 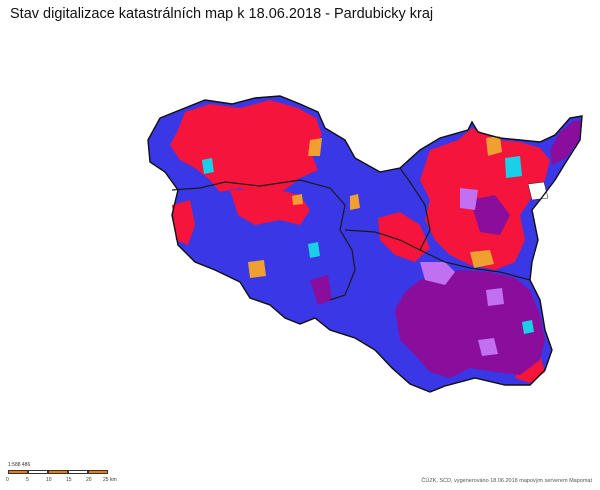 What do you see at coordinates (321, 290) in the screenshot?
I see `district-purple-zone-small` at bounding box center [321, 290].